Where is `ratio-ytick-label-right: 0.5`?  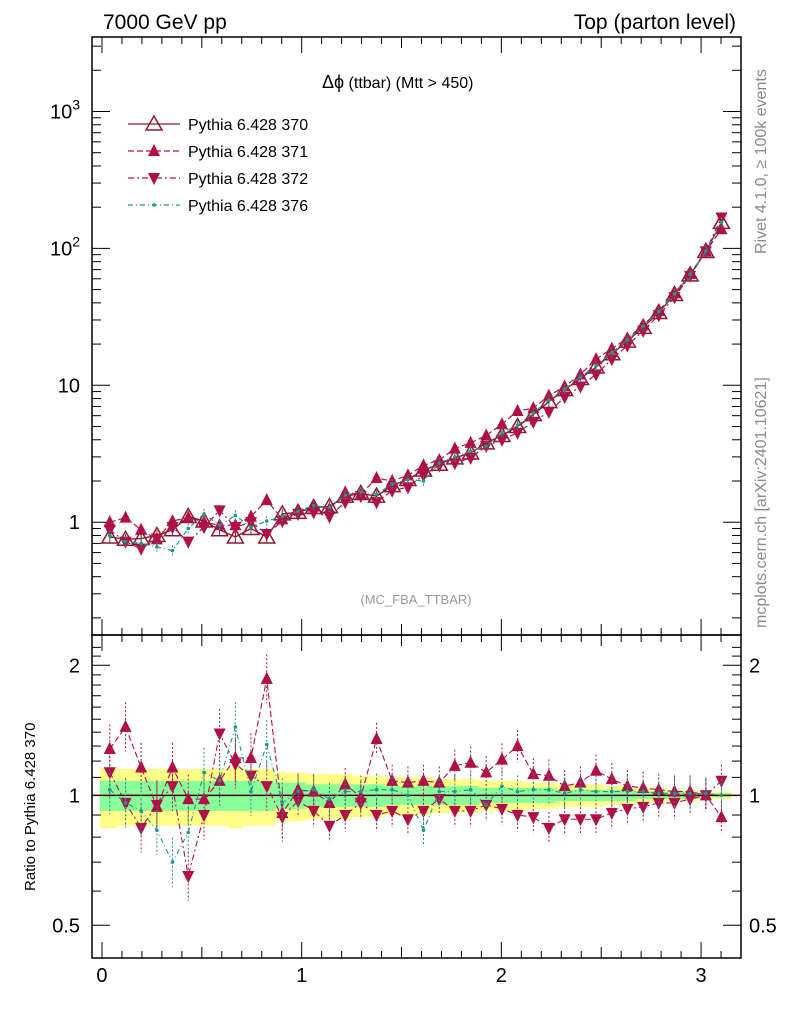 ratio-ytick-label-right: 0.5 is located at coordinates (763, 926).